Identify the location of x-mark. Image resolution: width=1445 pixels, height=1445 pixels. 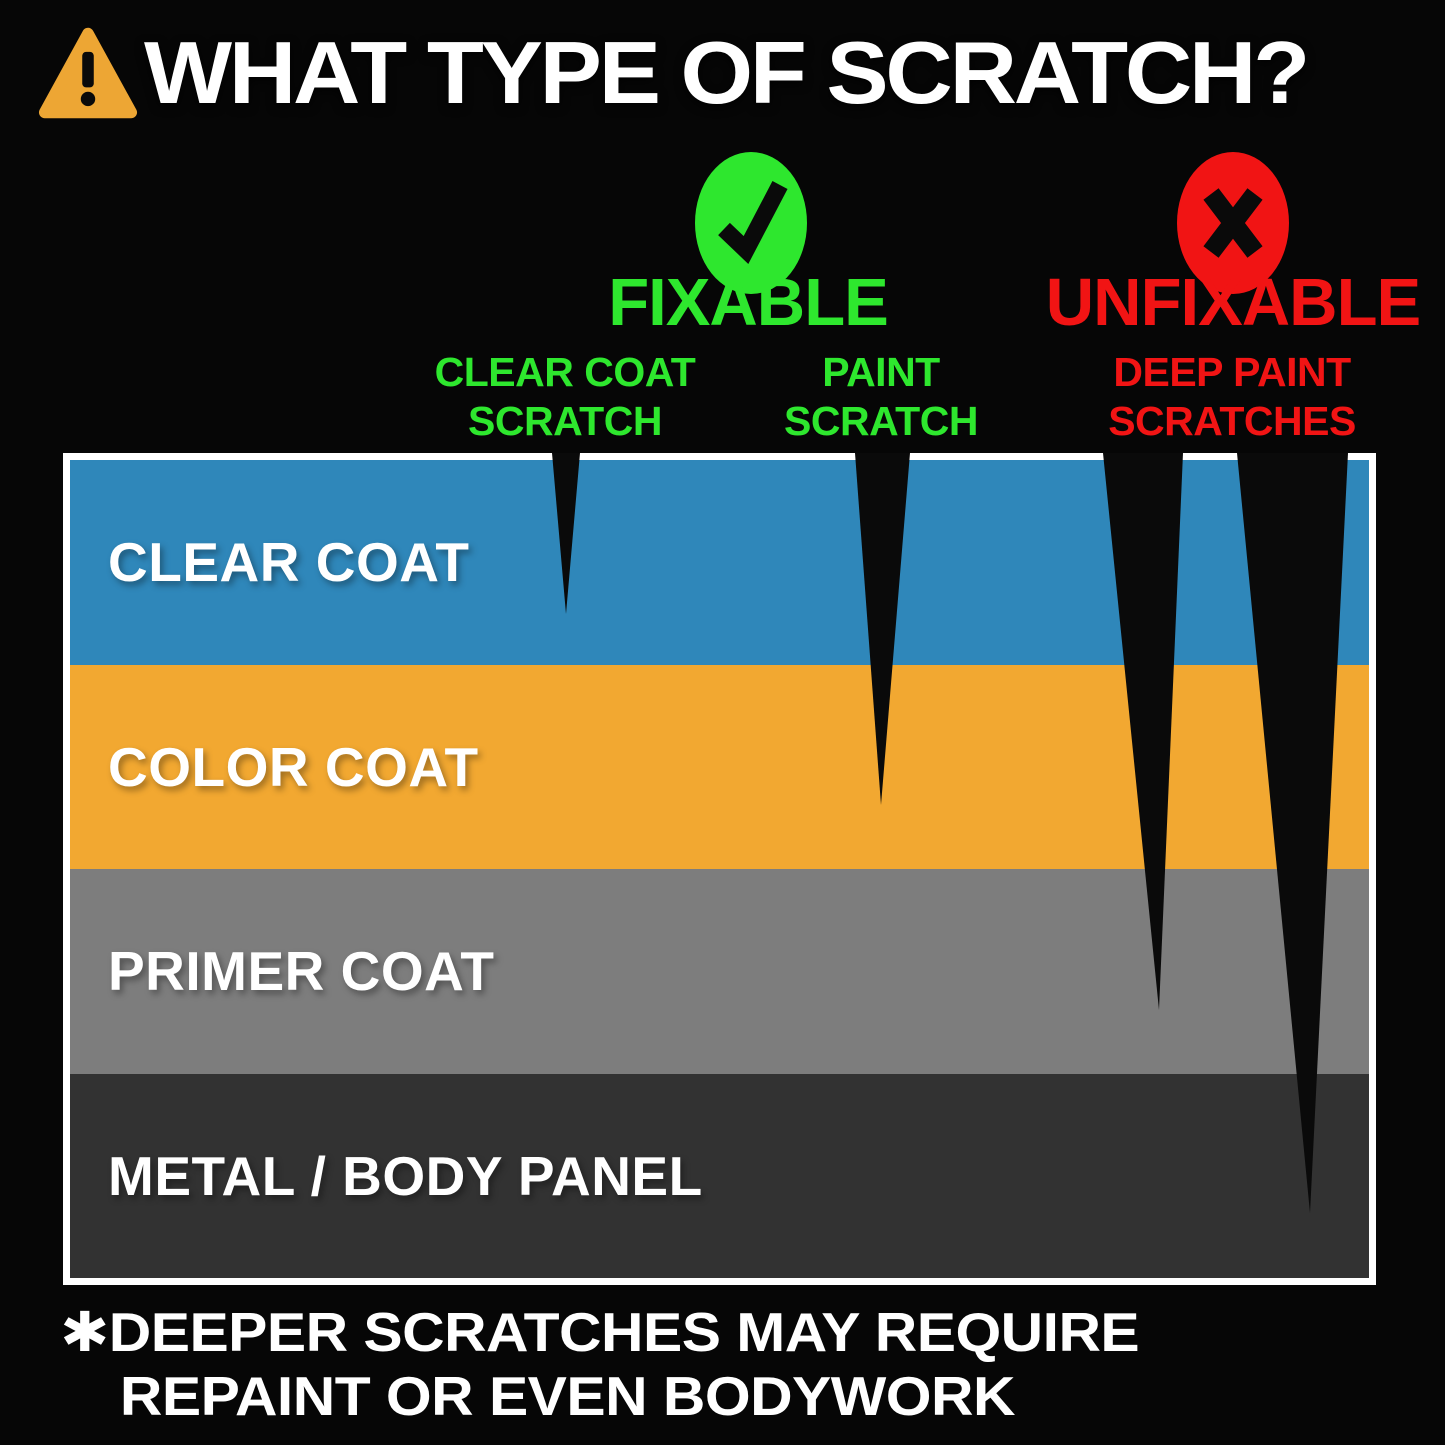
(1233, 223).